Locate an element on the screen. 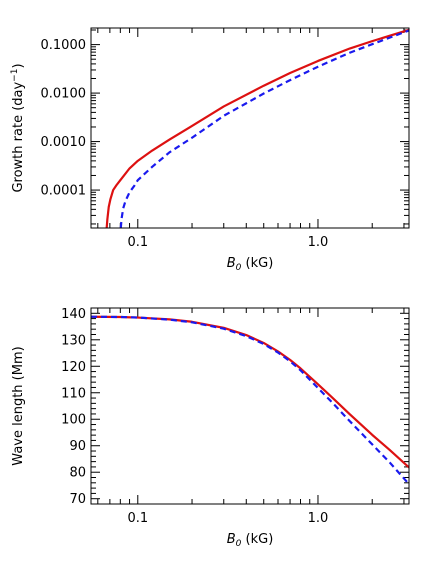  y-tick-label: 80 is located at coordinates (77, 473).